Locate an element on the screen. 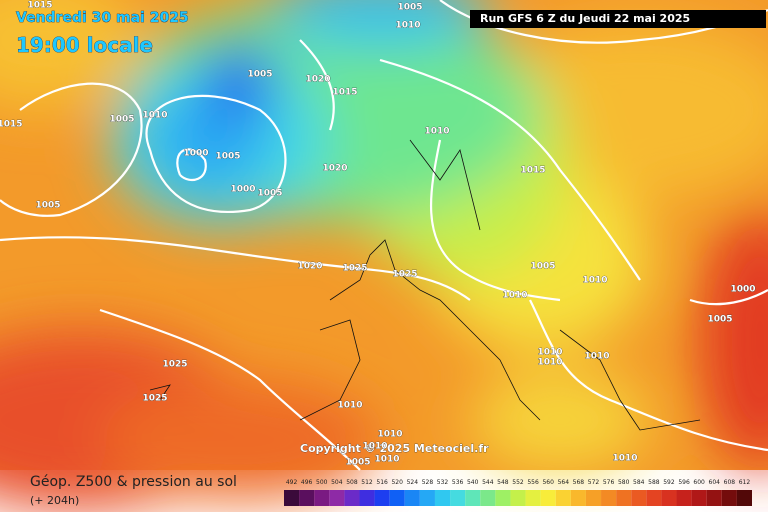 This screenshot has height=516, width=768. scale-label: 588 is located at coordinates (654, 482).